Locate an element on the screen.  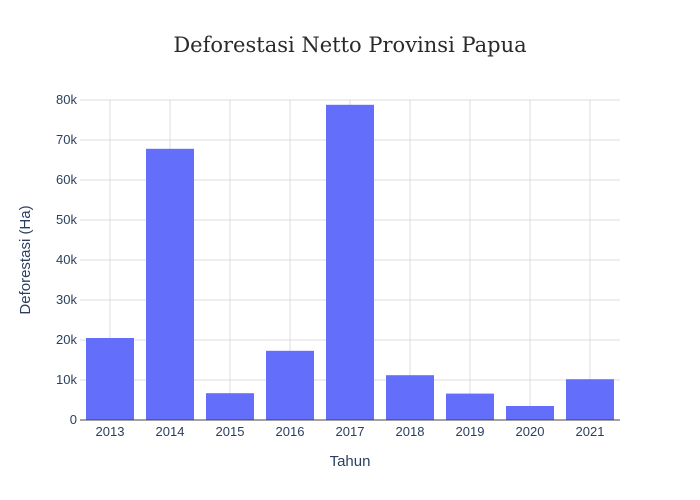
y-tick-layer: 0 10k 20k 30k 40k 50k 60k 70k 80k is located at coordinates (66, 259).